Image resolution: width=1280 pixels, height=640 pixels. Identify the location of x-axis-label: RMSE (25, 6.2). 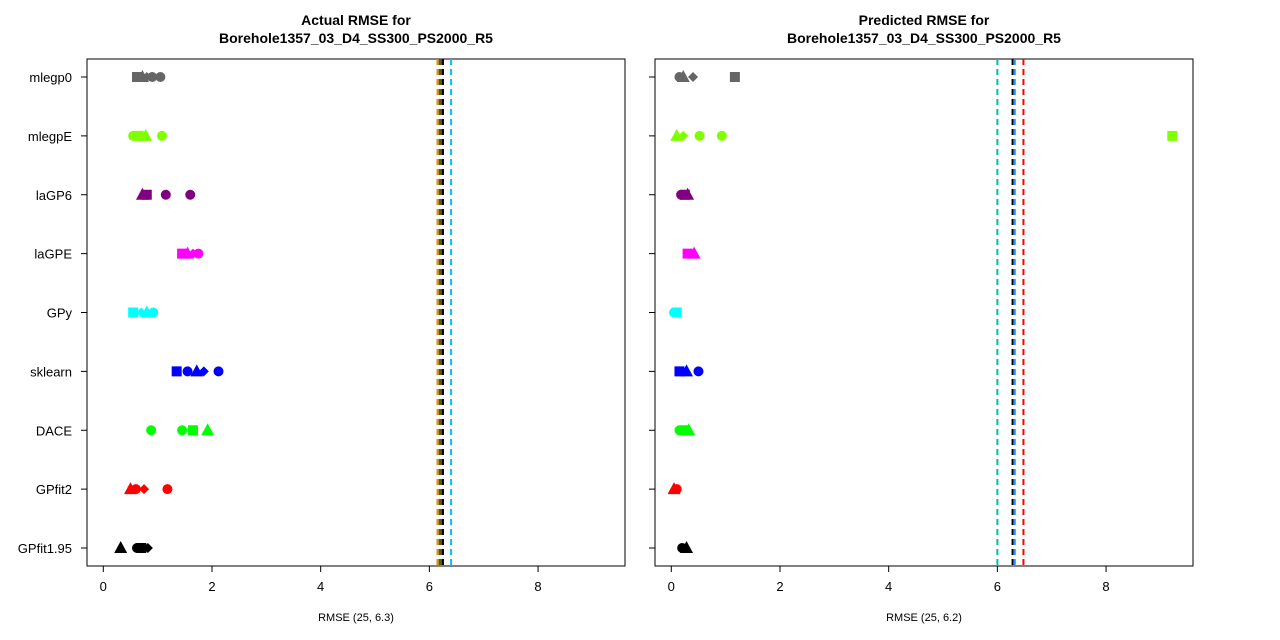
(924, 618).